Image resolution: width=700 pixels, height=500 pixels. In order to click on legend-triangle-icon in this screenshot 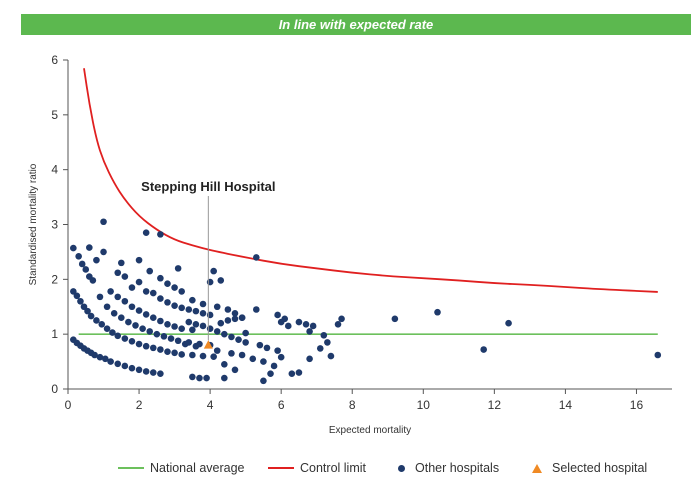, I will do `click(537, 468)`.